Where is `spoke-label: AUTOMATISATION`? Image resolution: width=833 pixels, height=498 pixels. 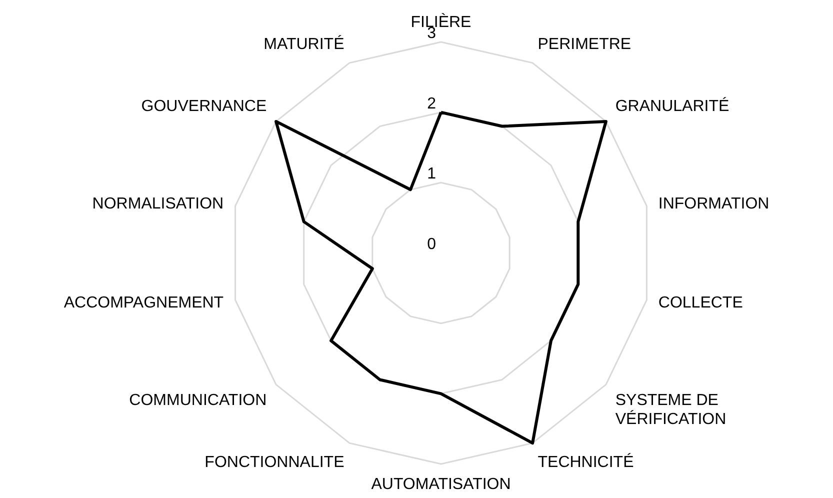
spoke-label: AUTOMATISATION is located at coordinates (441, 484).